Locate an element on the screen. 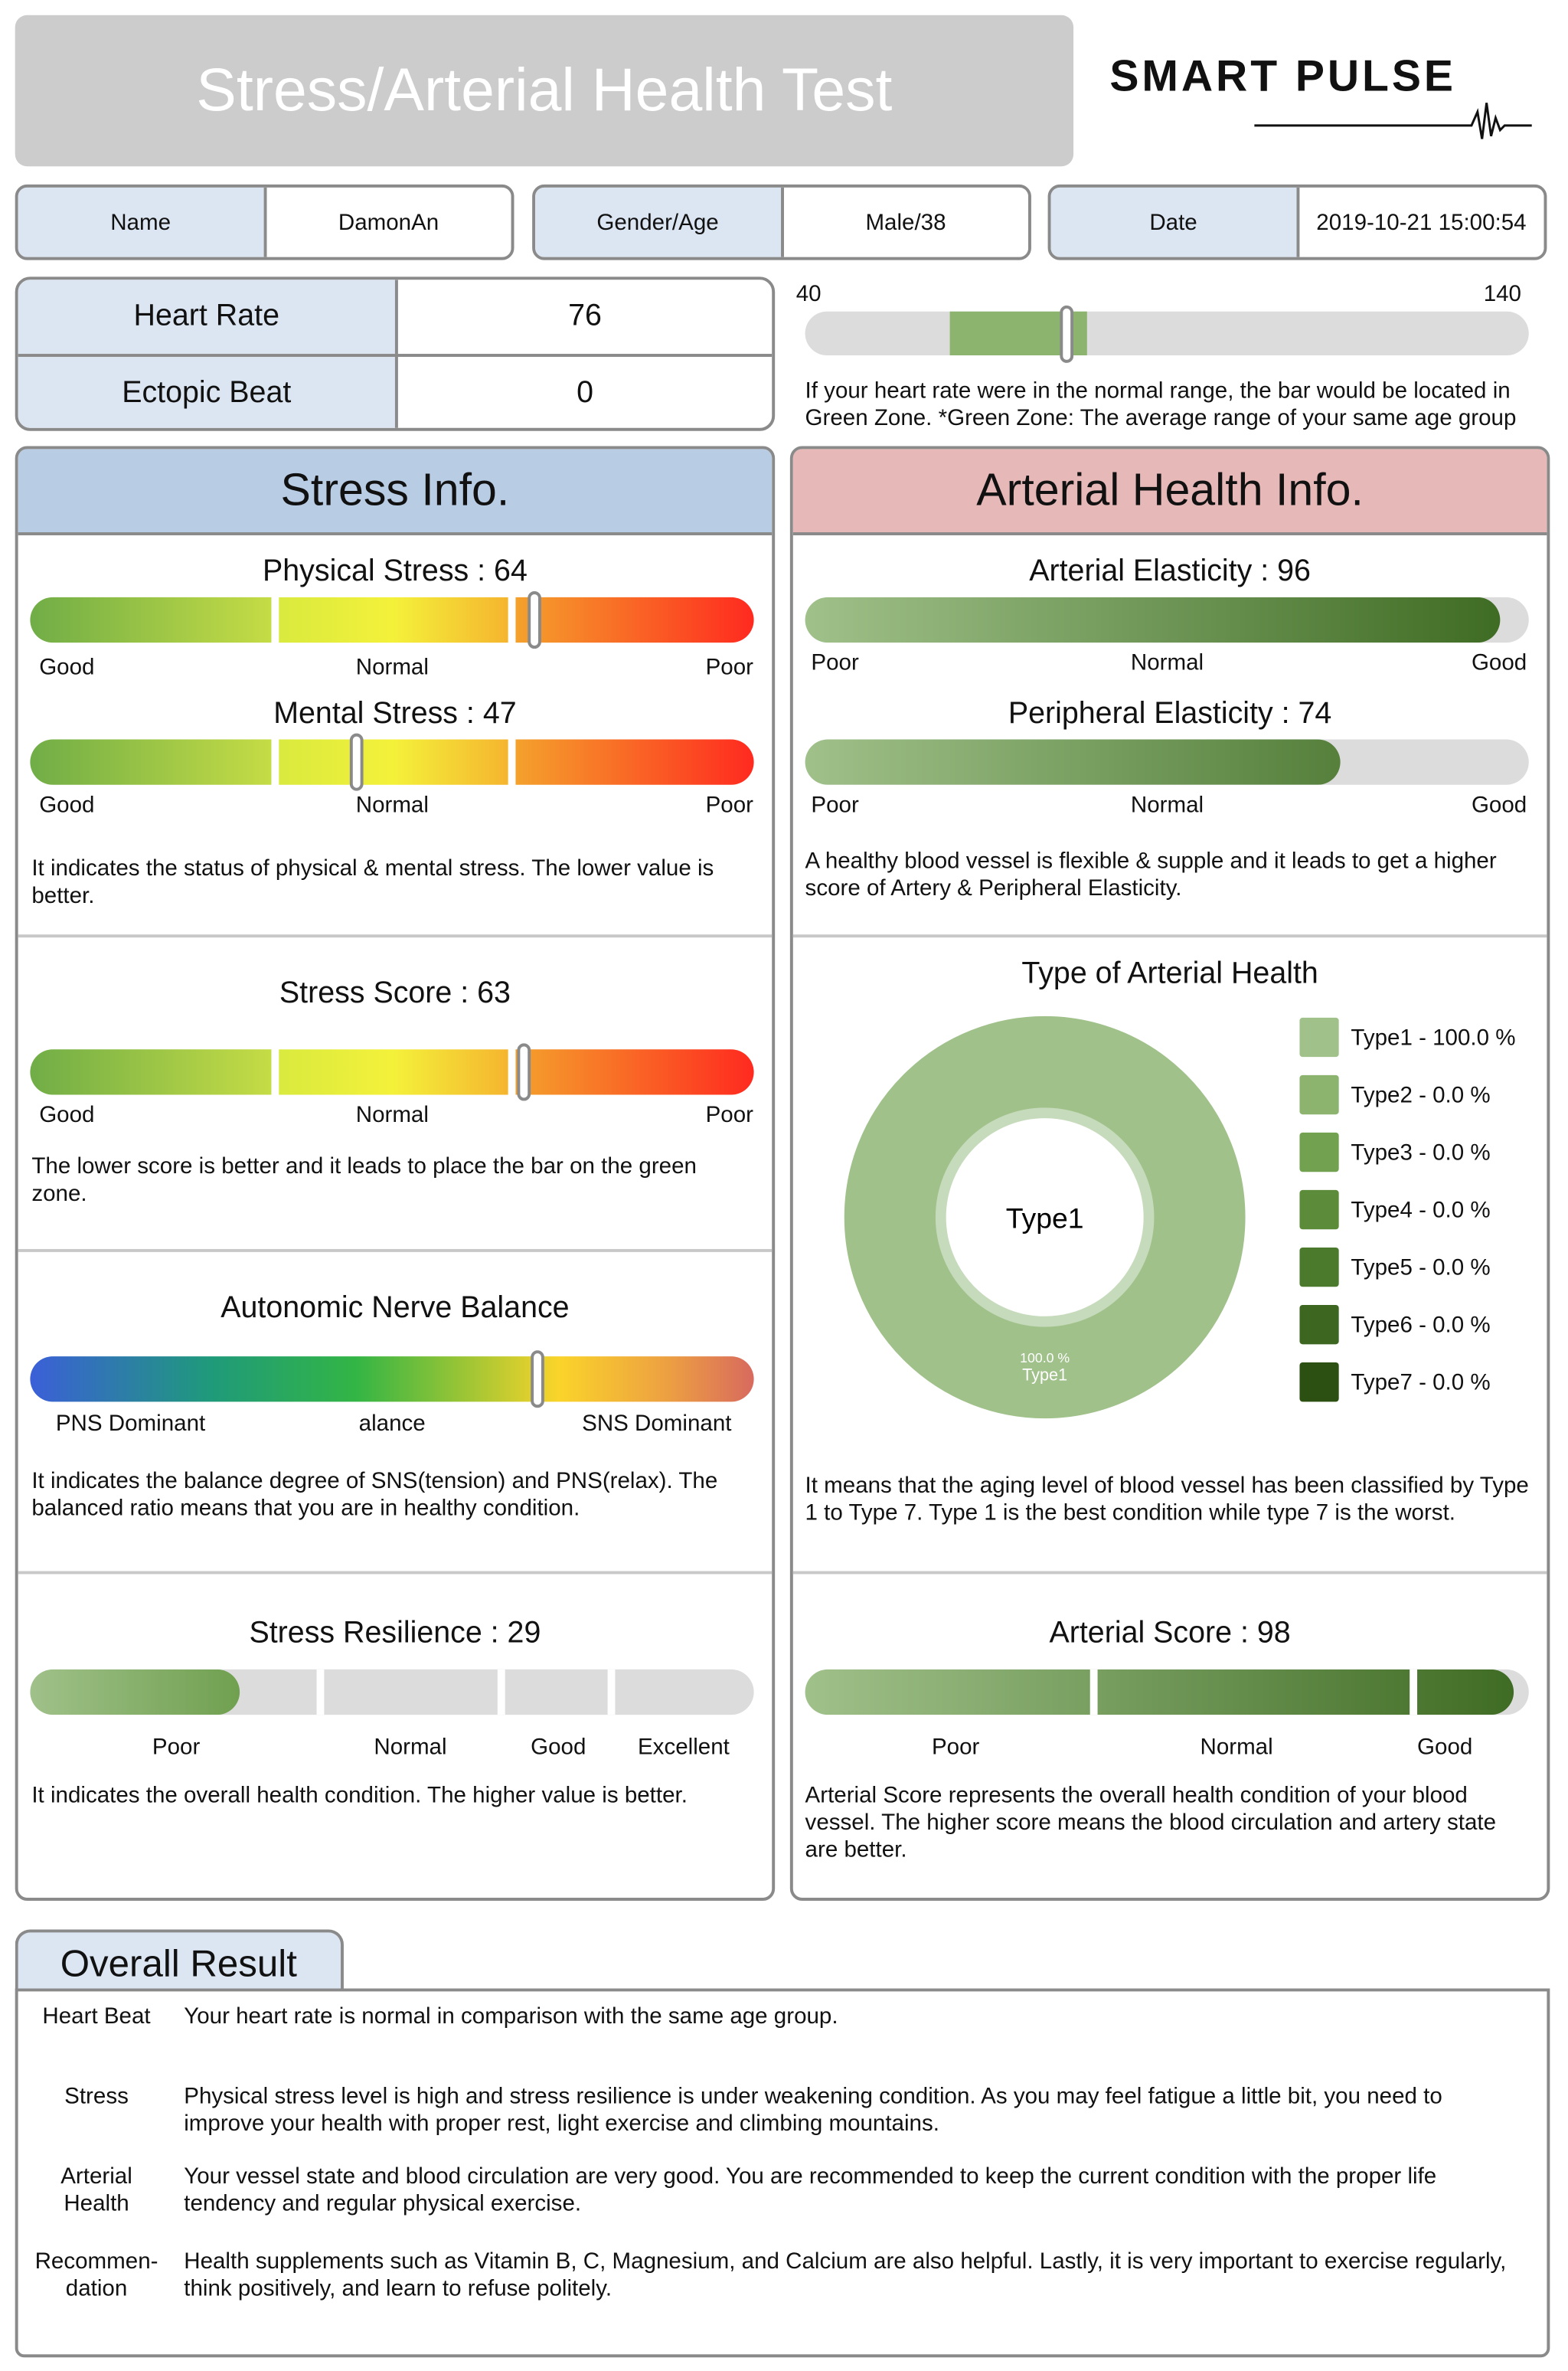 The image size is (1568, 2371). physical-stress-bar is located at coordinates (392, 620).